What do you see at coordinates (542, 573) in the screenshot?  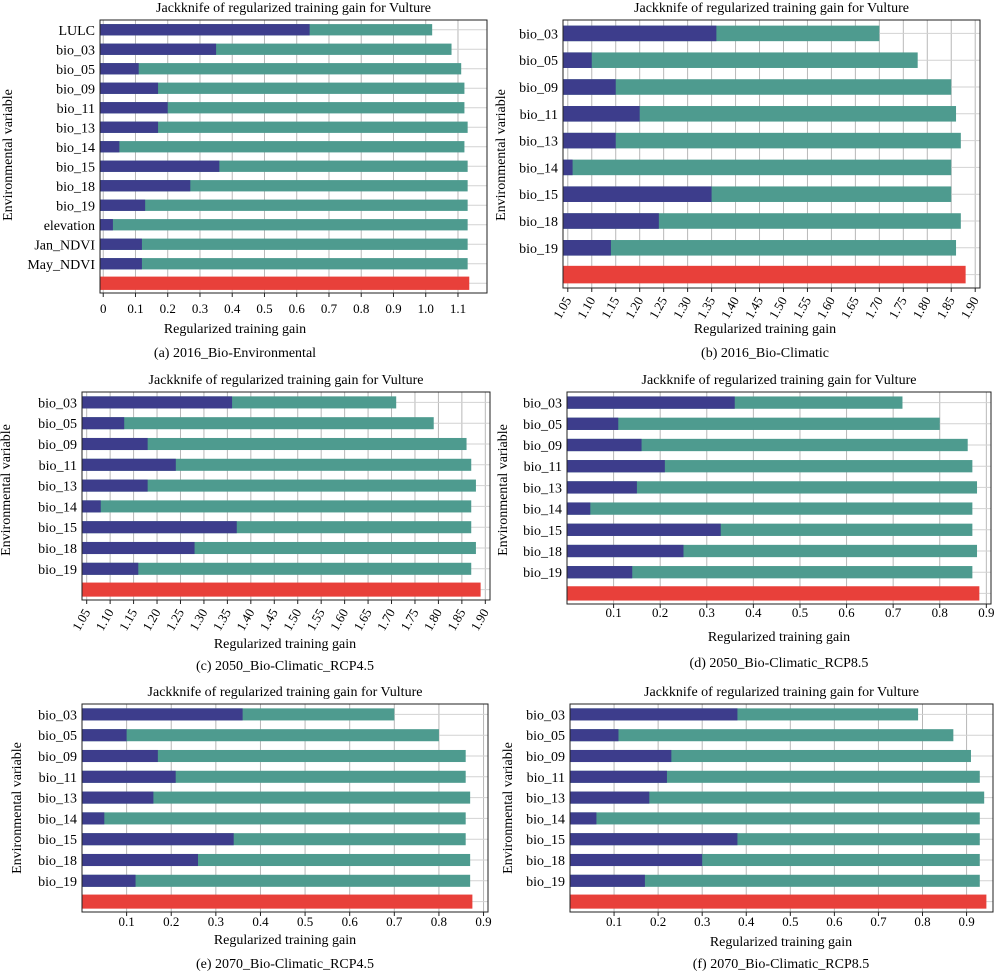 I see `category-label: bio_19` at bounding box center [542, 573].